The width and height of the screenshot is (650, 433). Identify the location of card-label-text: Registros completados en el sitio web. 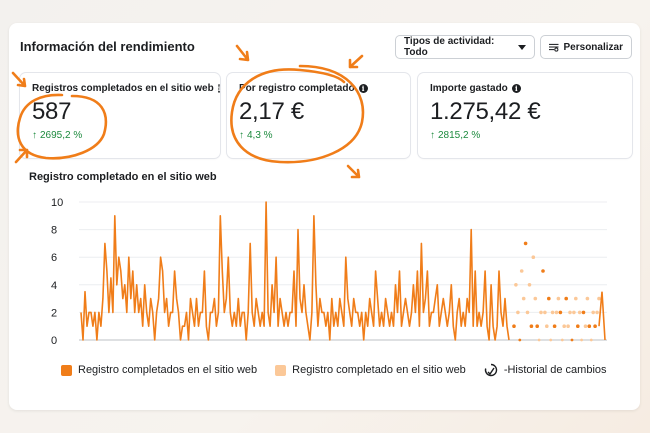
(123, 88).